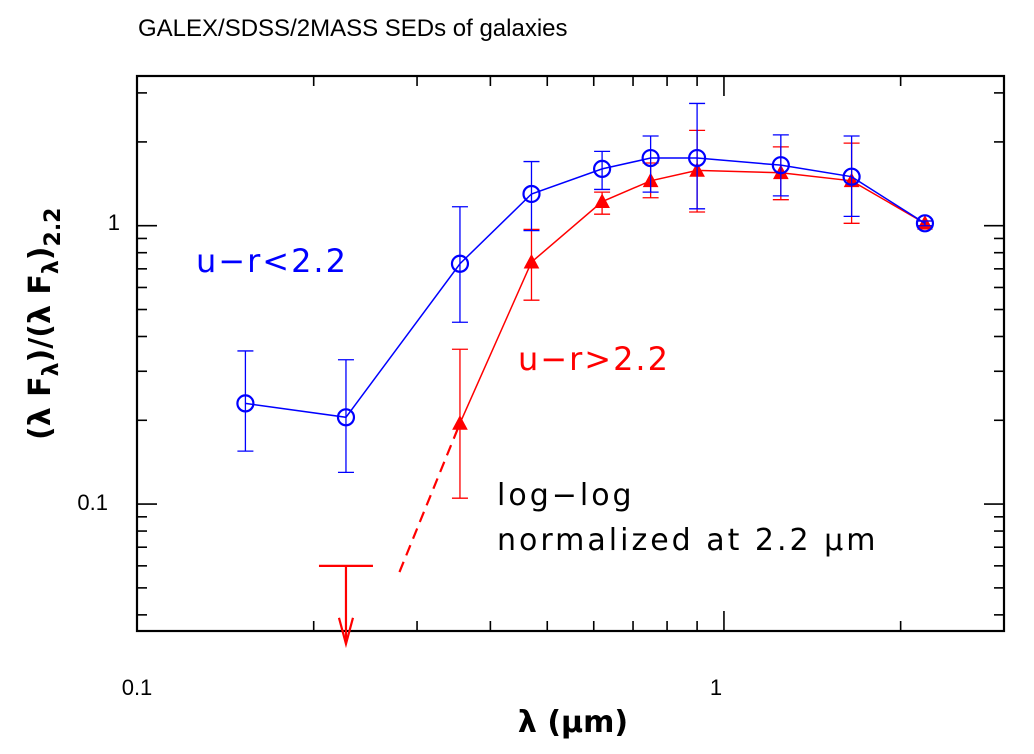 Image resolution: width=1034 pixels, height=754 pixels. What do you see at coordinates (353, 28) in the screenshot?
I see `chart-title: GALEX/SDSS/2MASS SEDs of galaxies` at bounding box center [353, 28].